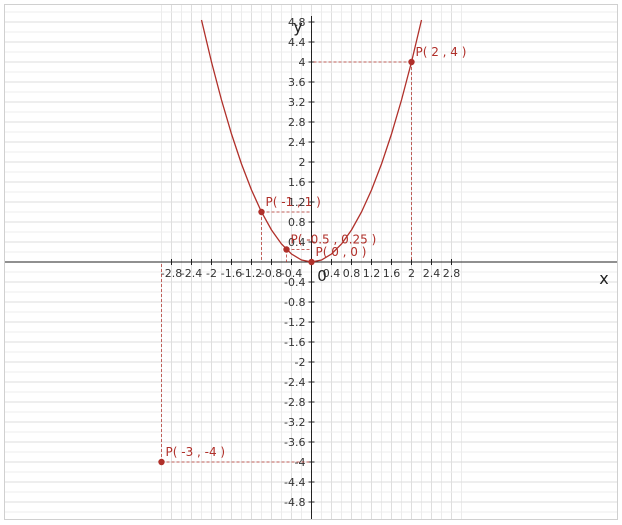 The image size is (622, 525). I want to click on origin-label: 0, so click(322, 276).